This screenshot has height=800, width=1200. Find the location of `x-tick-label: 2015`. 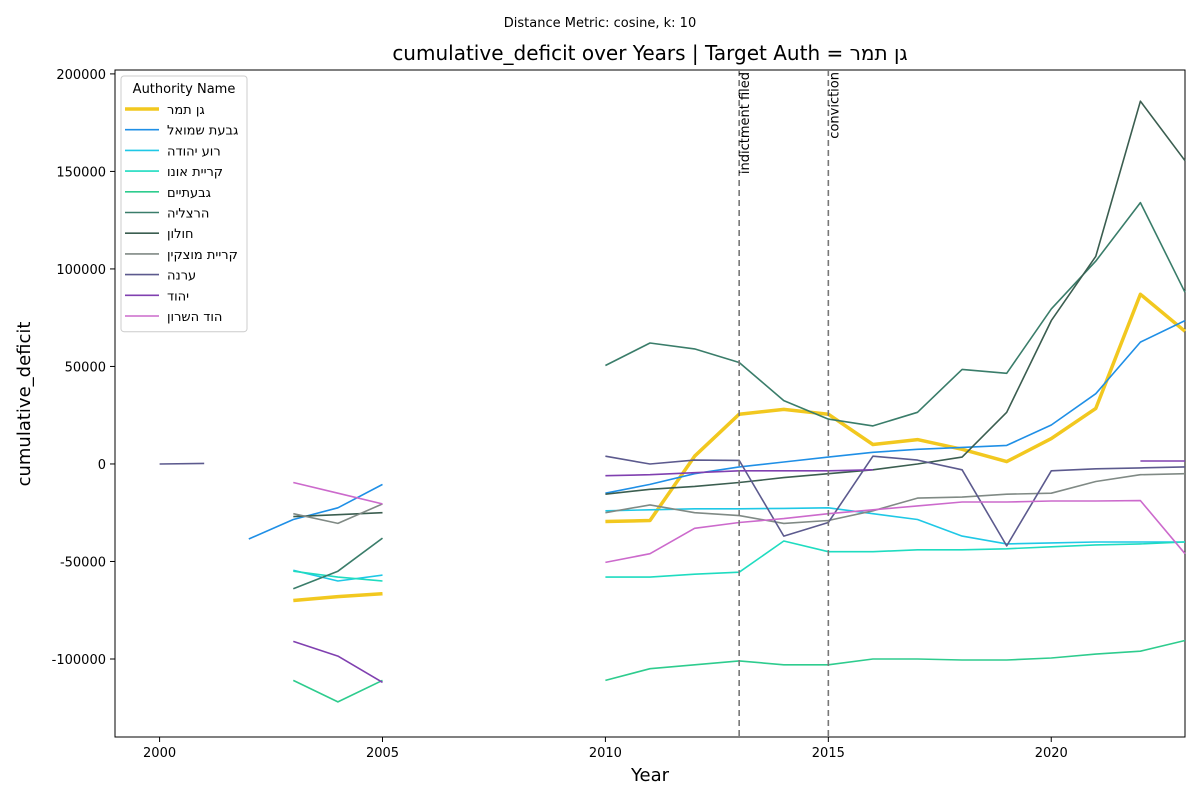

x-tick-label: 2015 is located at coordinates (828, 753).